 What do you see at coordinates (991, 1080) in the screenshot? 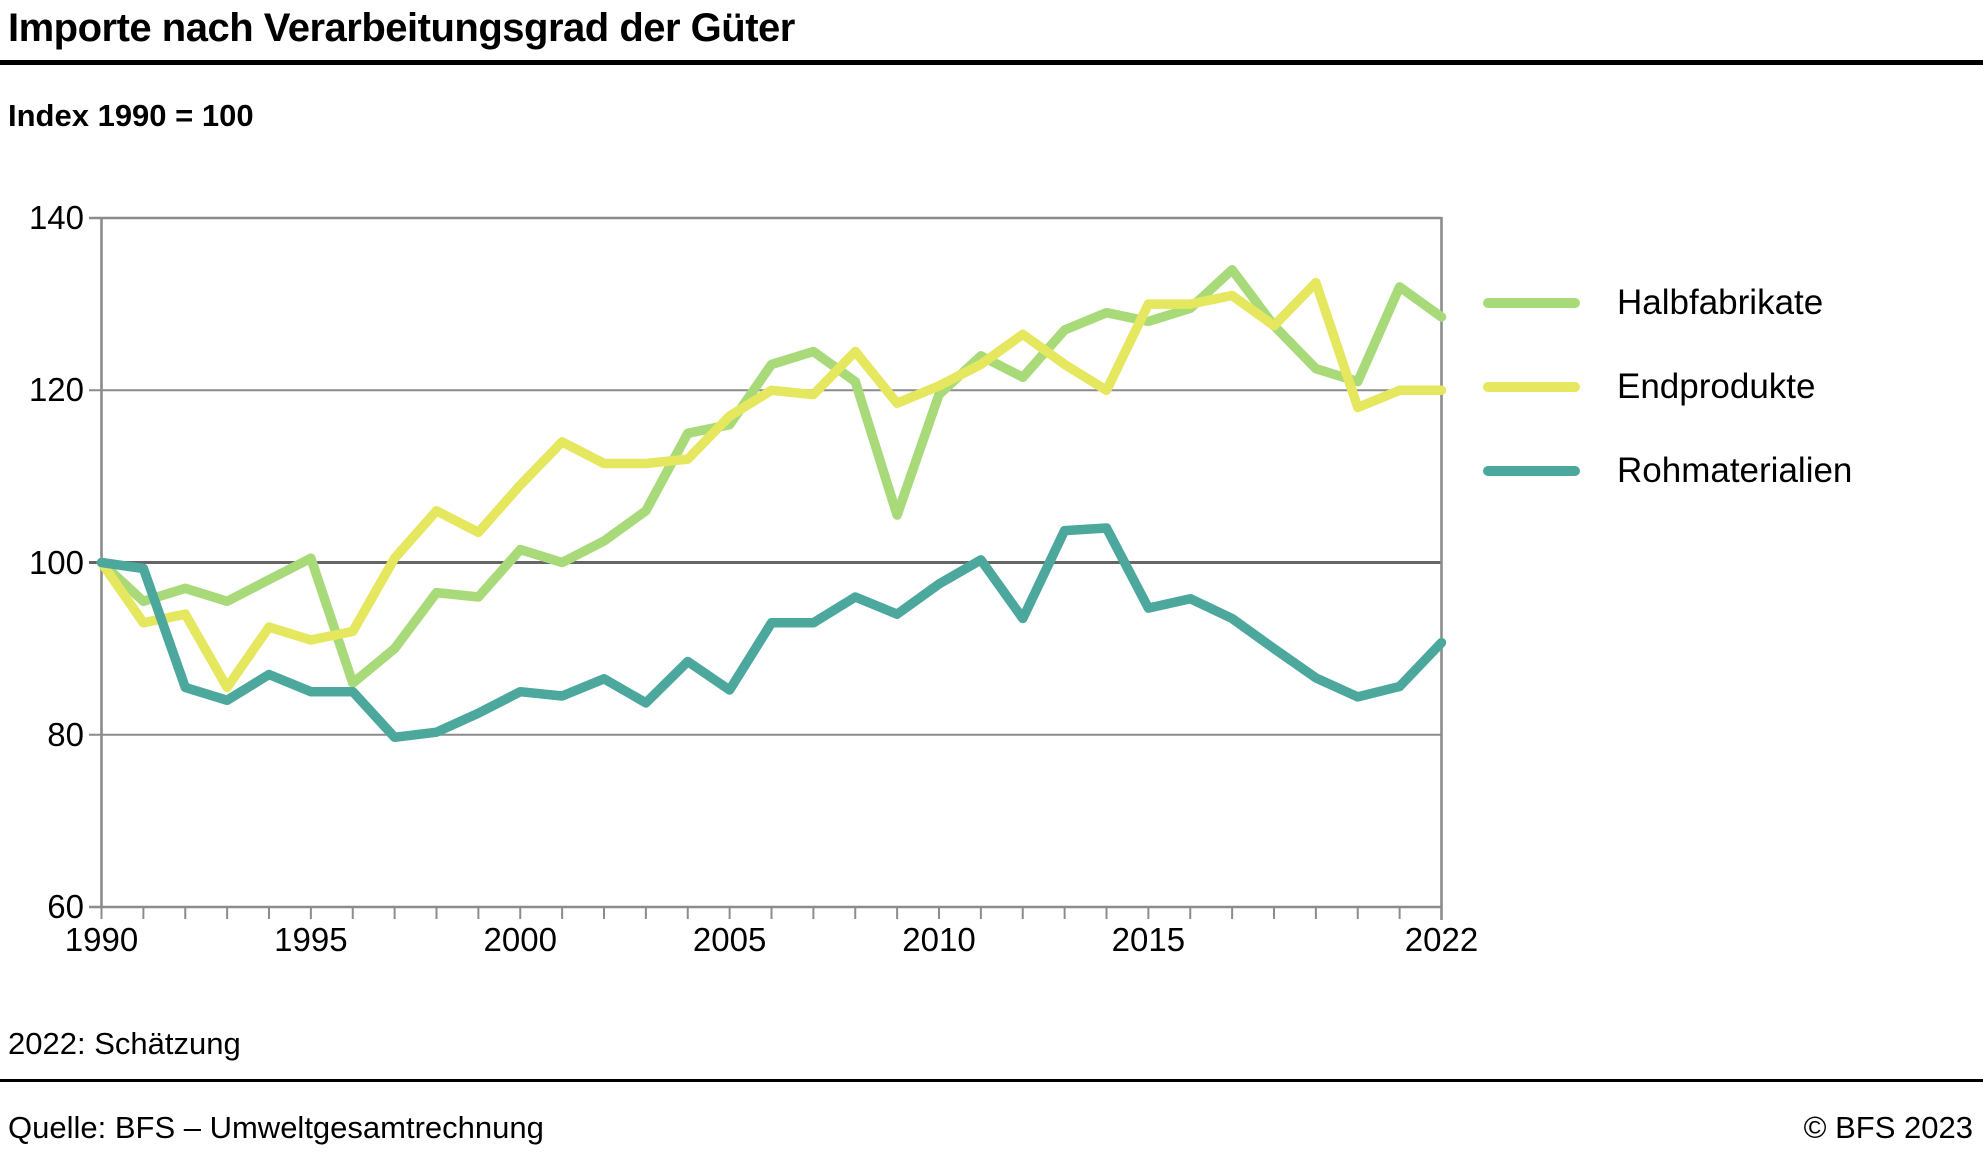
I see `footer-divider` at bounding box center [991, 1080].